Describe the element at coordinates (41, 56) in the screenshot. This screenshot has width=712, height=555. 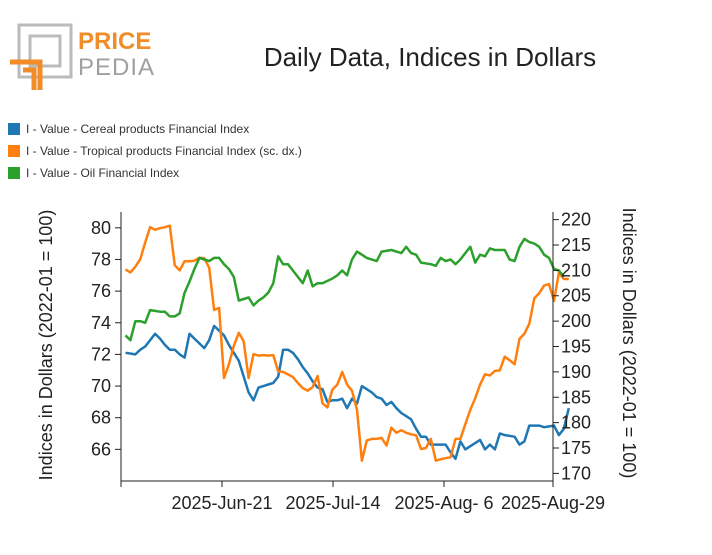
I see `logo-mark-icon` at that location.